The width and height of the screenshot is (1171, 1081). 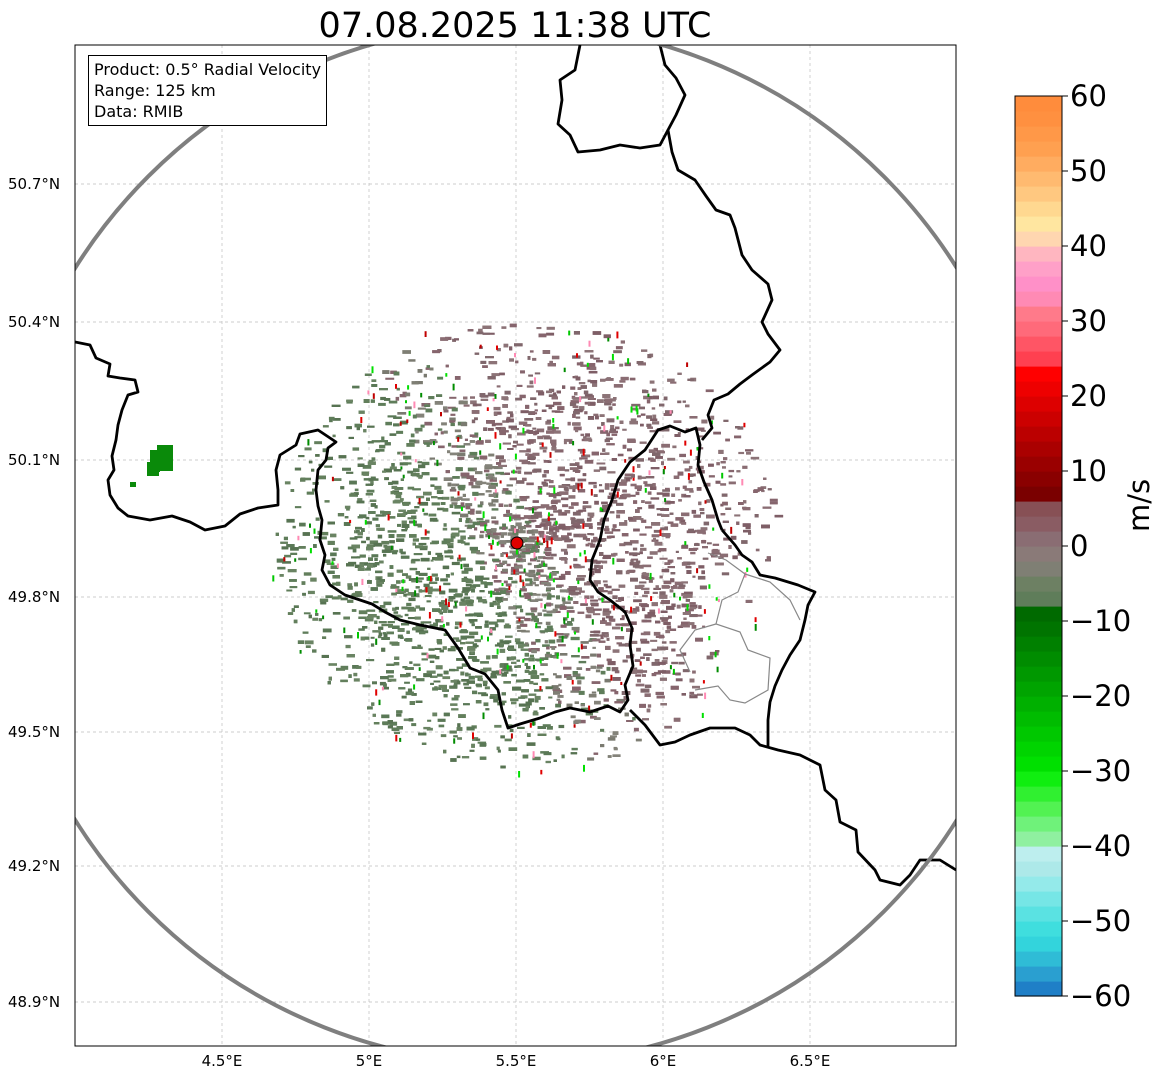 What do you see at coordinates (155, 90) in the screenshot?
I see `info-range: Range: 125 km` at bounding box center [155, 90].